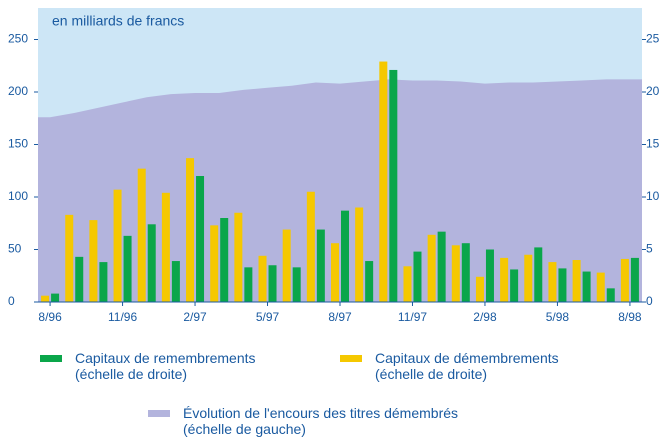 The image size is (660, 444). I want to click on x-tick-label: 8/96, so click(50, 317).